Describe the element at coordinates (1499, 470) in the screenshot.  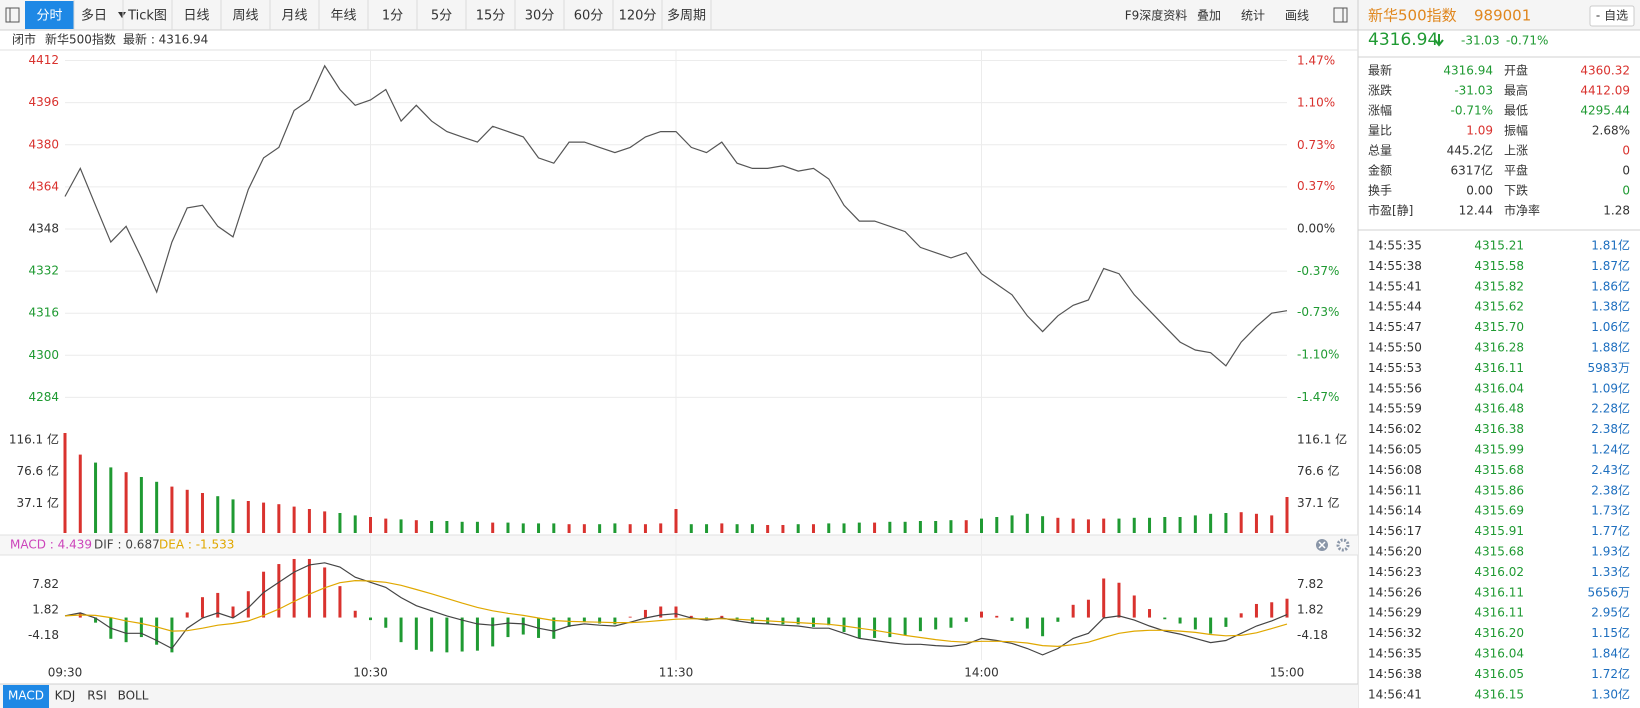
I see `trade-price: 4315.68` at that location.